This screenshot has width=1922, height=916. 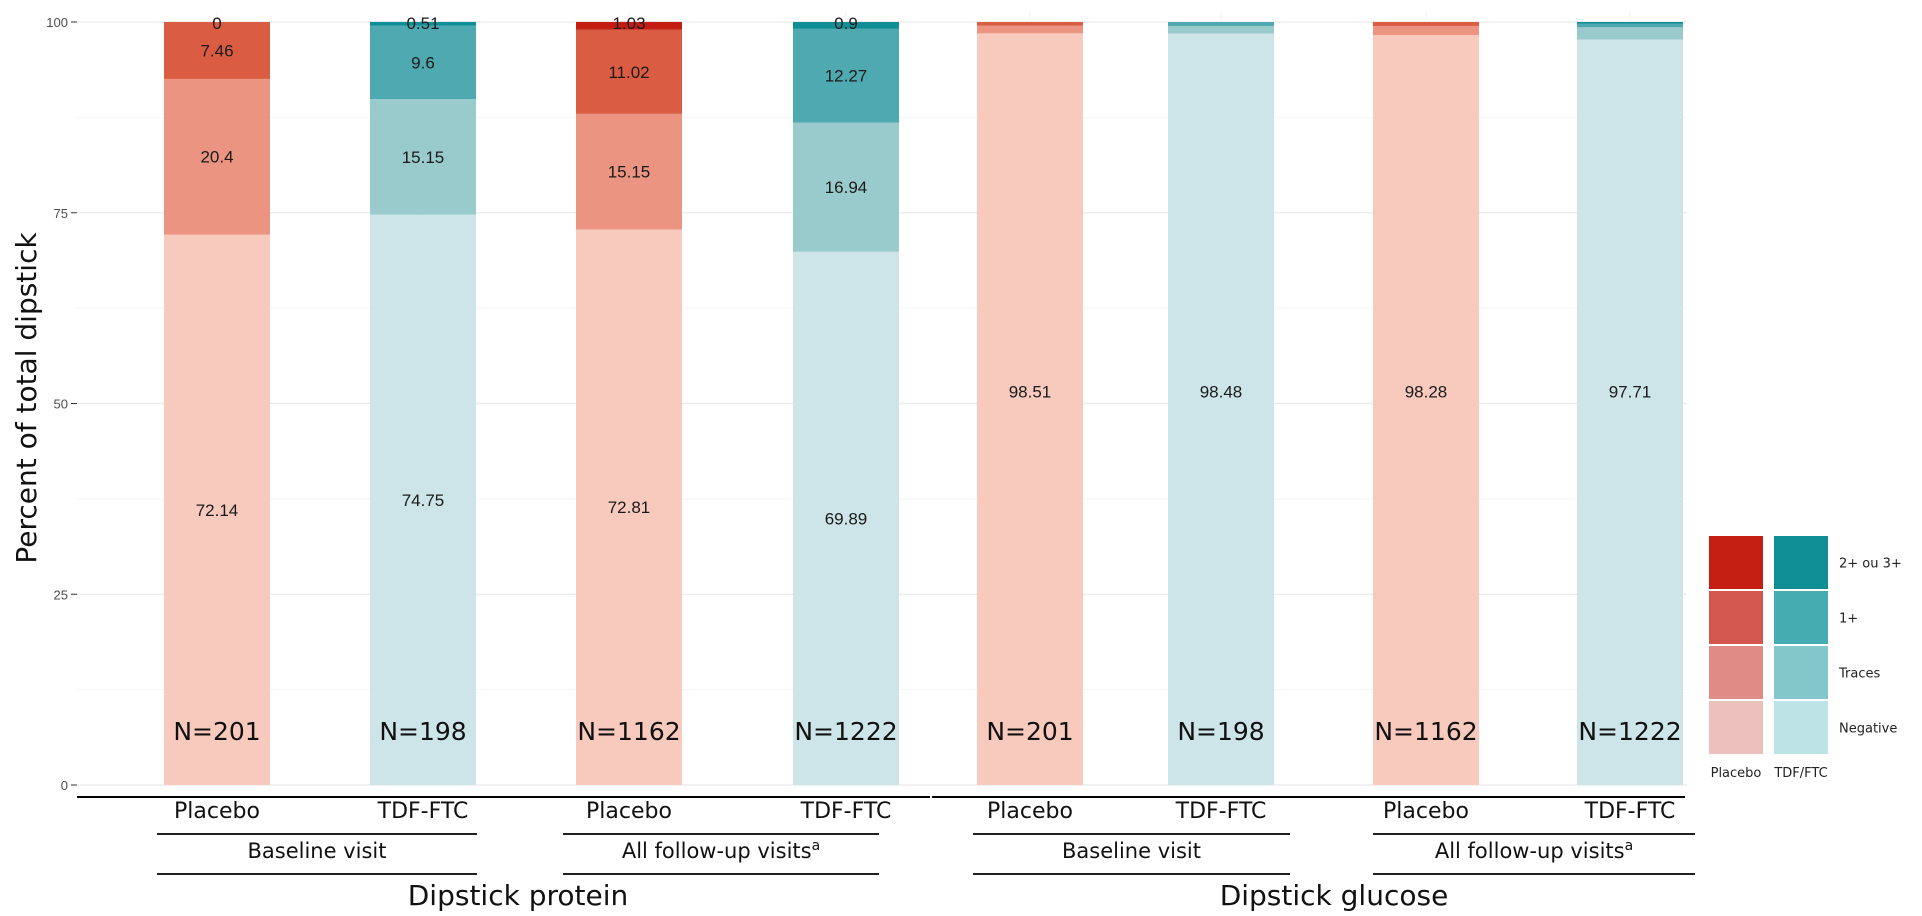 What do you see at coordinates (1736, 773) in the screenshot?
I see `legend-column-label: Placebo` at bounding box center [1736, 773].